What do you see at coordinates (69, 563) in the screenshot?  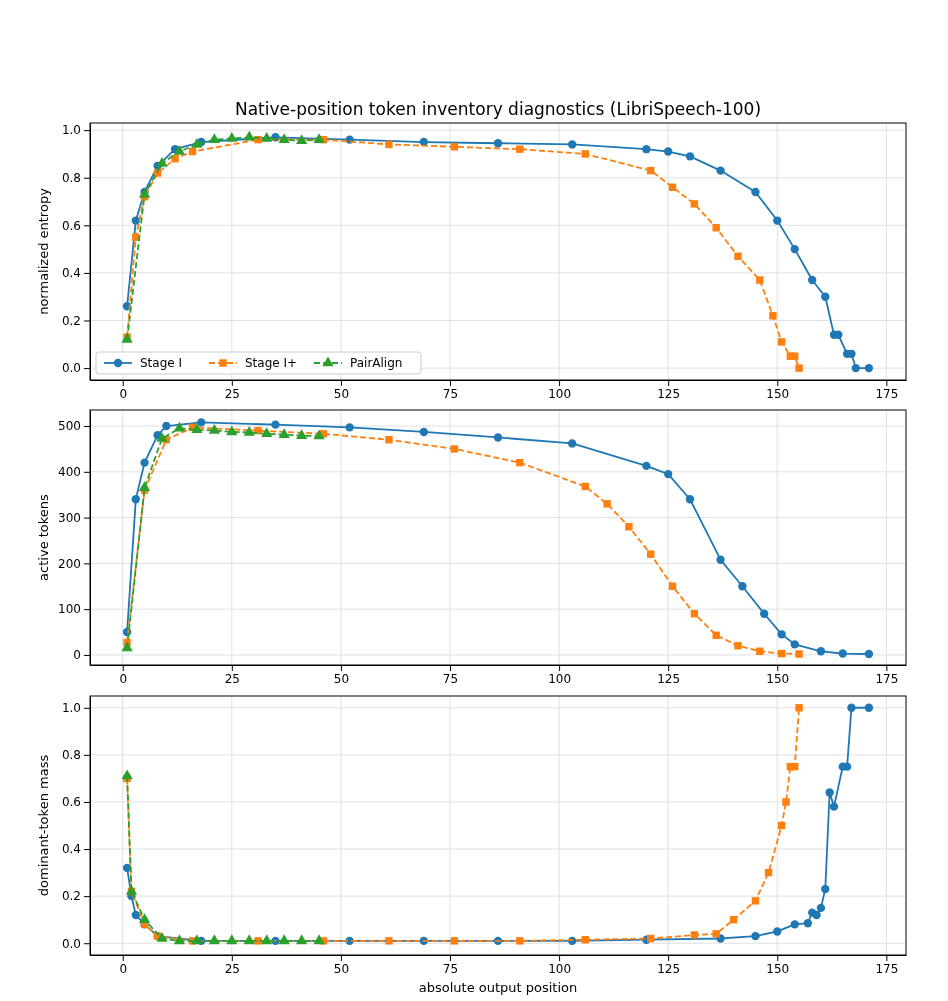 I see `y-tick-label: 200` at bounding box center [69, 563].